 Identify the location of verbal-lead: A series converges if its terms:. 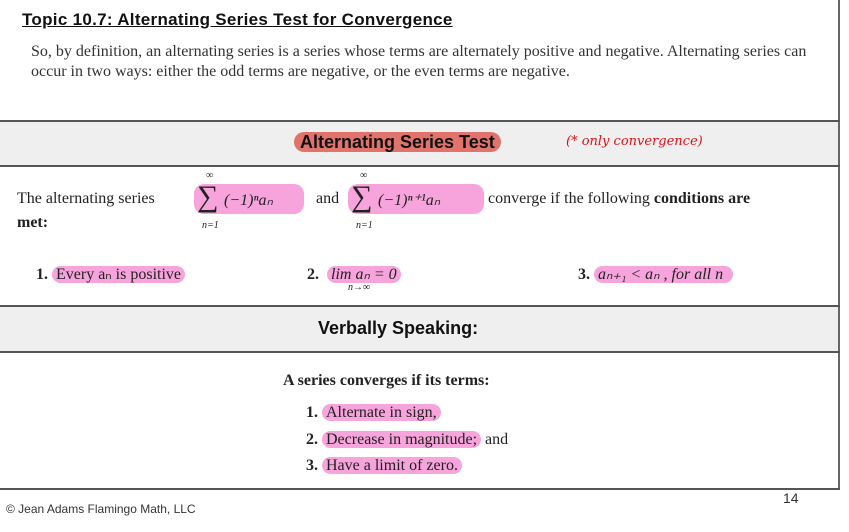
(386, 380).